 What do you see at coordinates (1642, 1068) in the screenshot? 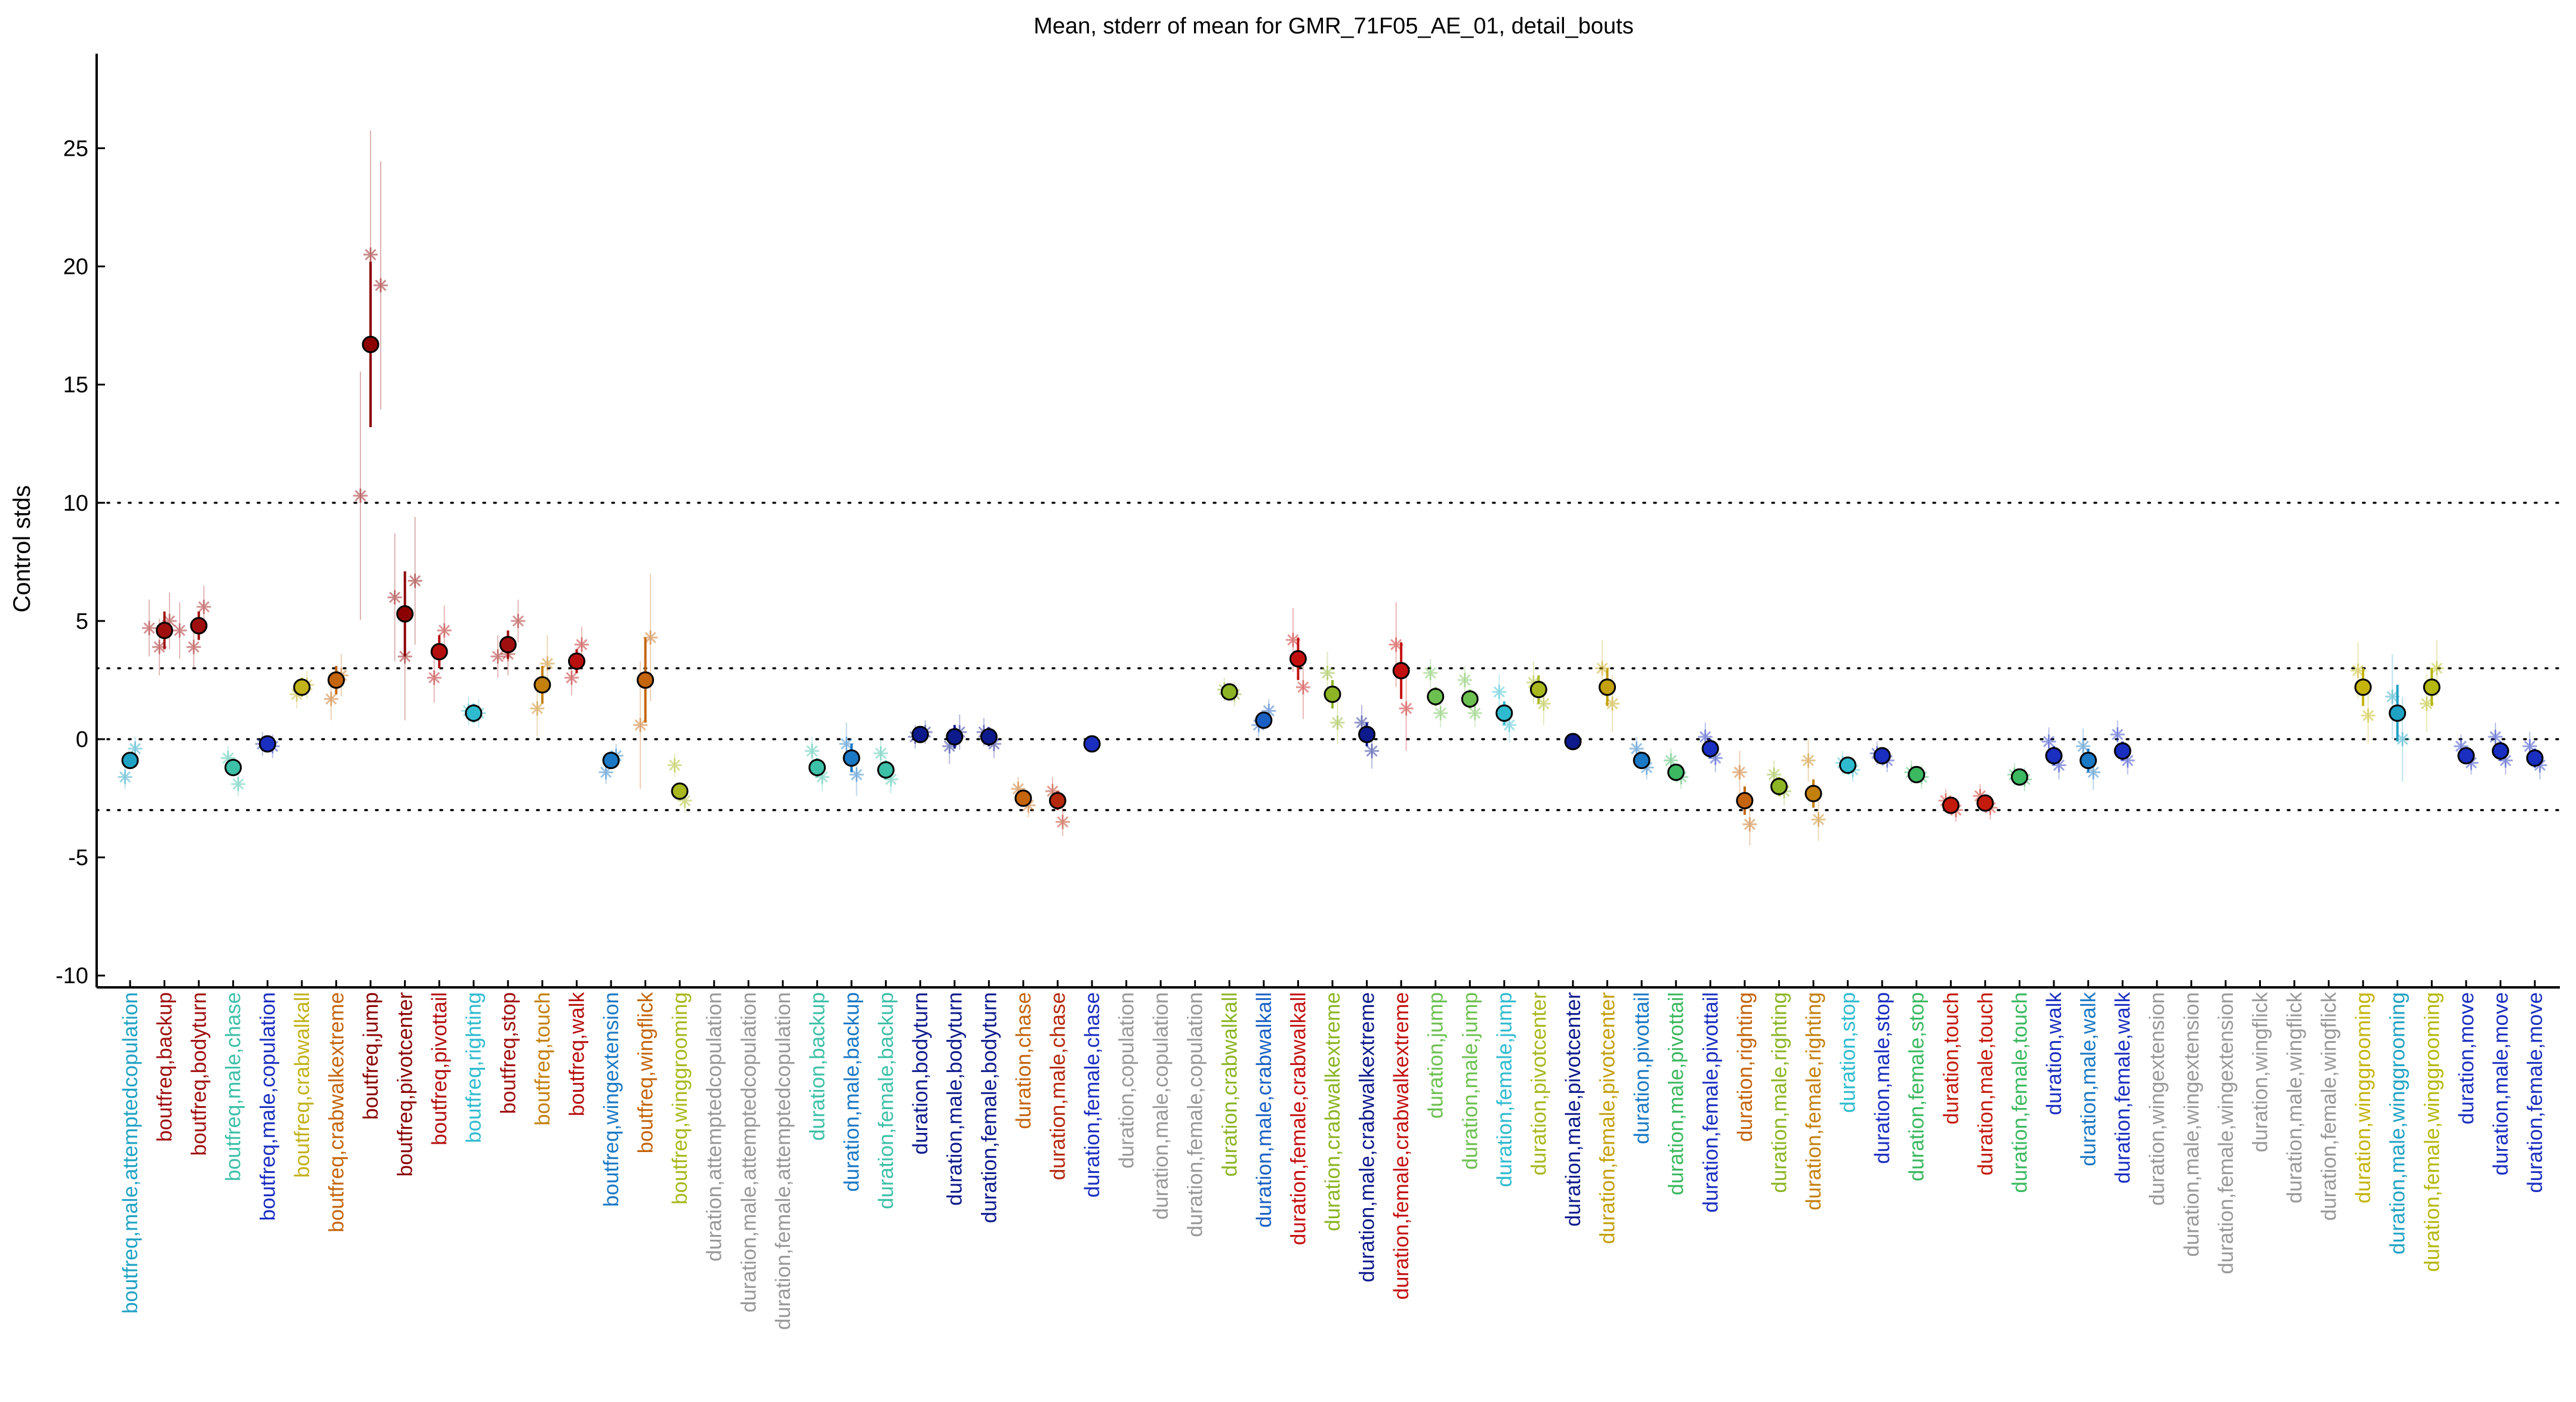
I see `x-tick-label: duration,pivottail` at bounding box center [1642, 1068].